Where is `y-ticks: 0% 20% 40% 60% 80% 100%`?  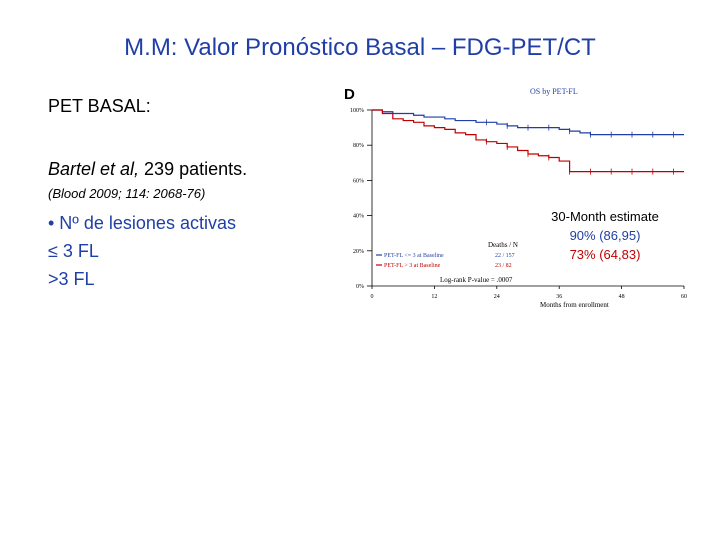 y-ticks: 0% 20% 40% 60% 80% 100% is located at coordinates (361, 199).